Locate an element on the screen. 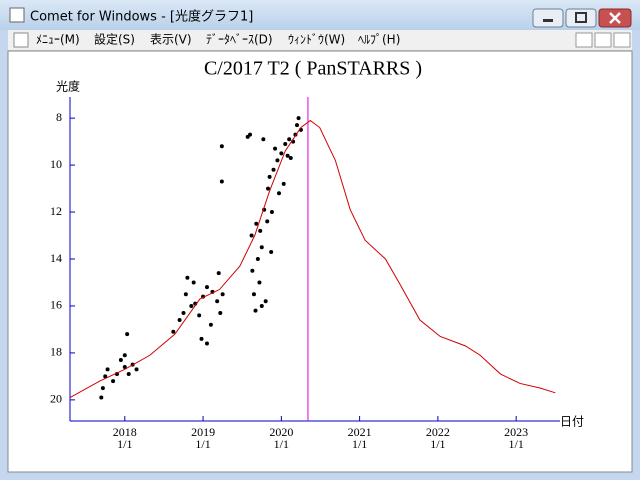 This screenshot has width=640, height=480. maximize-icon is located at coordinates (581, 17).